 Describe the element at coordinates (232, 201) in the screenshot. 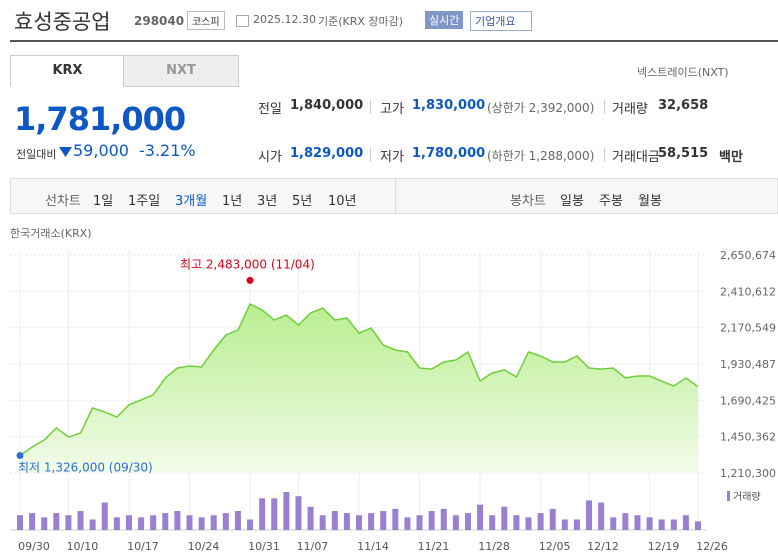

I see `period-button: 1년` at that location.